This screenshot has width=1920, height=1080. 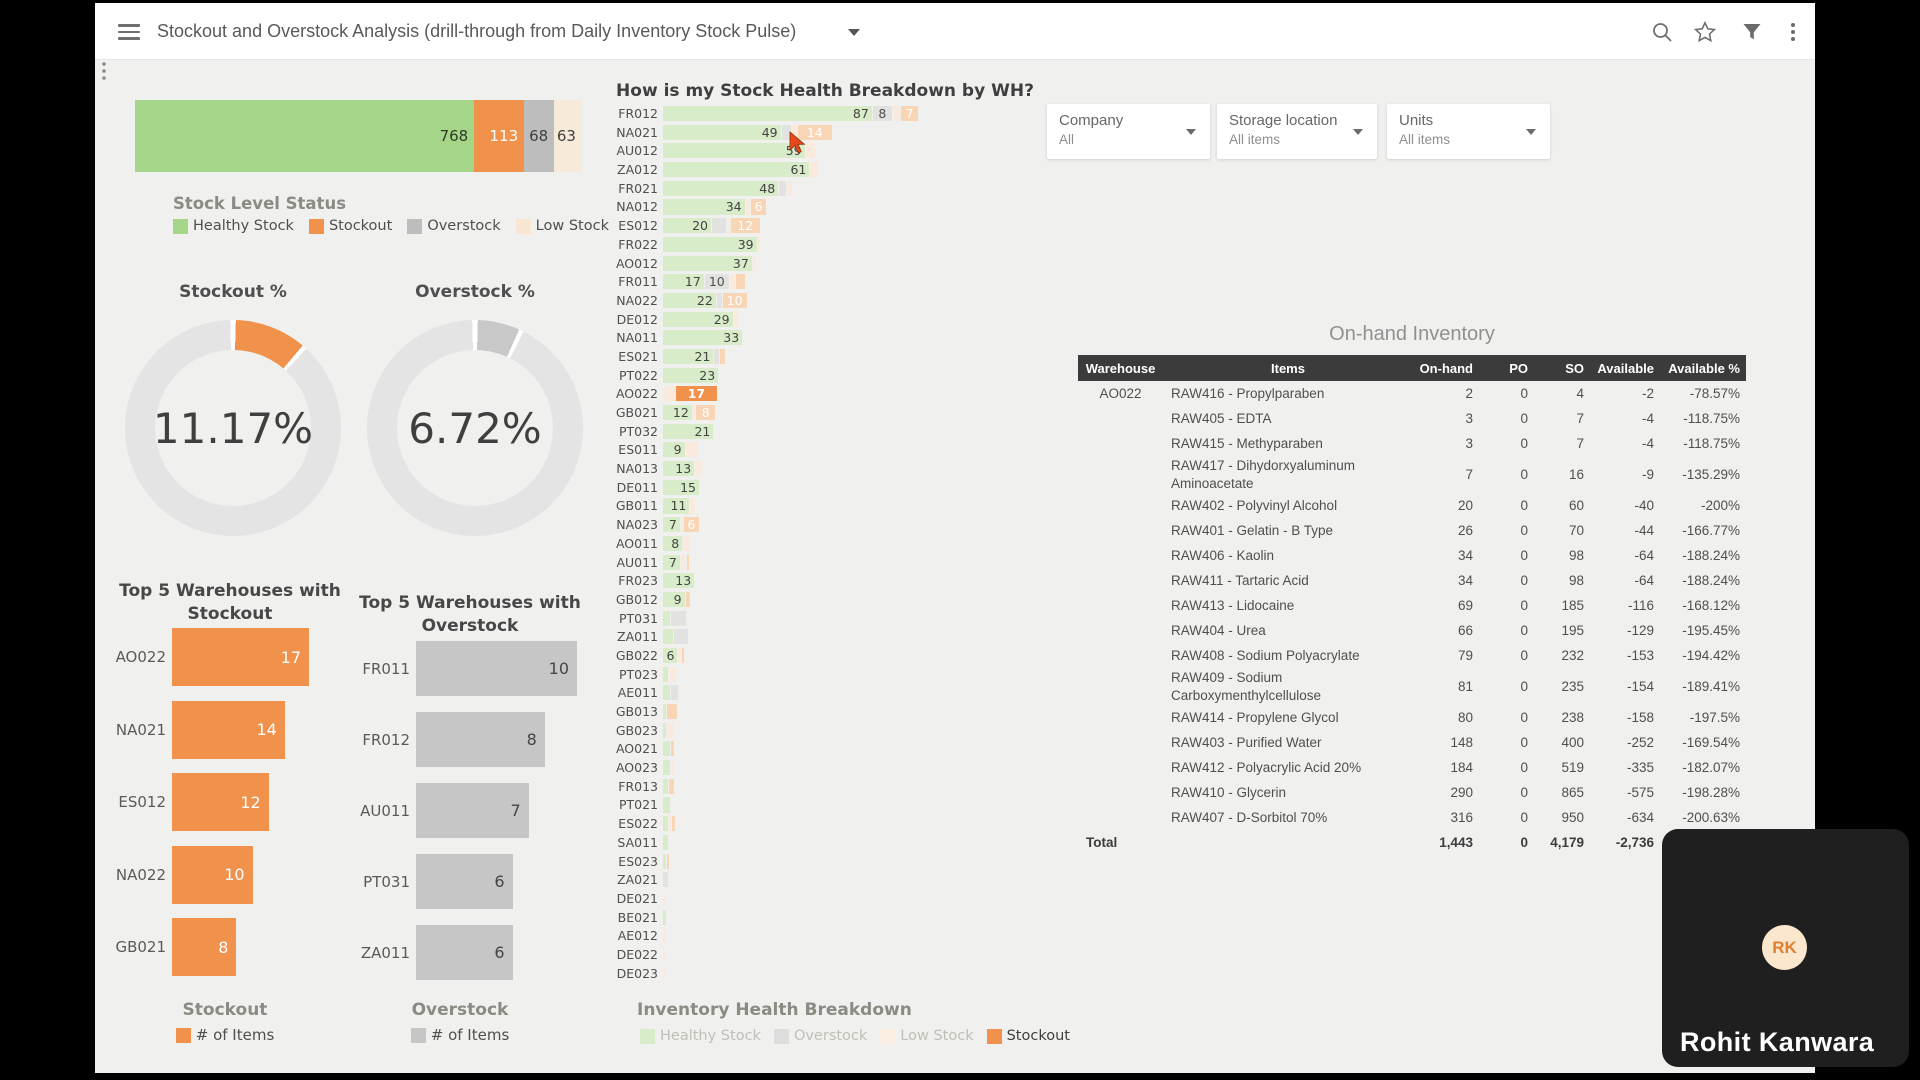 What do you see at coordinates (1793, 32) in the screenshot?
I see `more-options-icon` at bounding box center [1793, 32].